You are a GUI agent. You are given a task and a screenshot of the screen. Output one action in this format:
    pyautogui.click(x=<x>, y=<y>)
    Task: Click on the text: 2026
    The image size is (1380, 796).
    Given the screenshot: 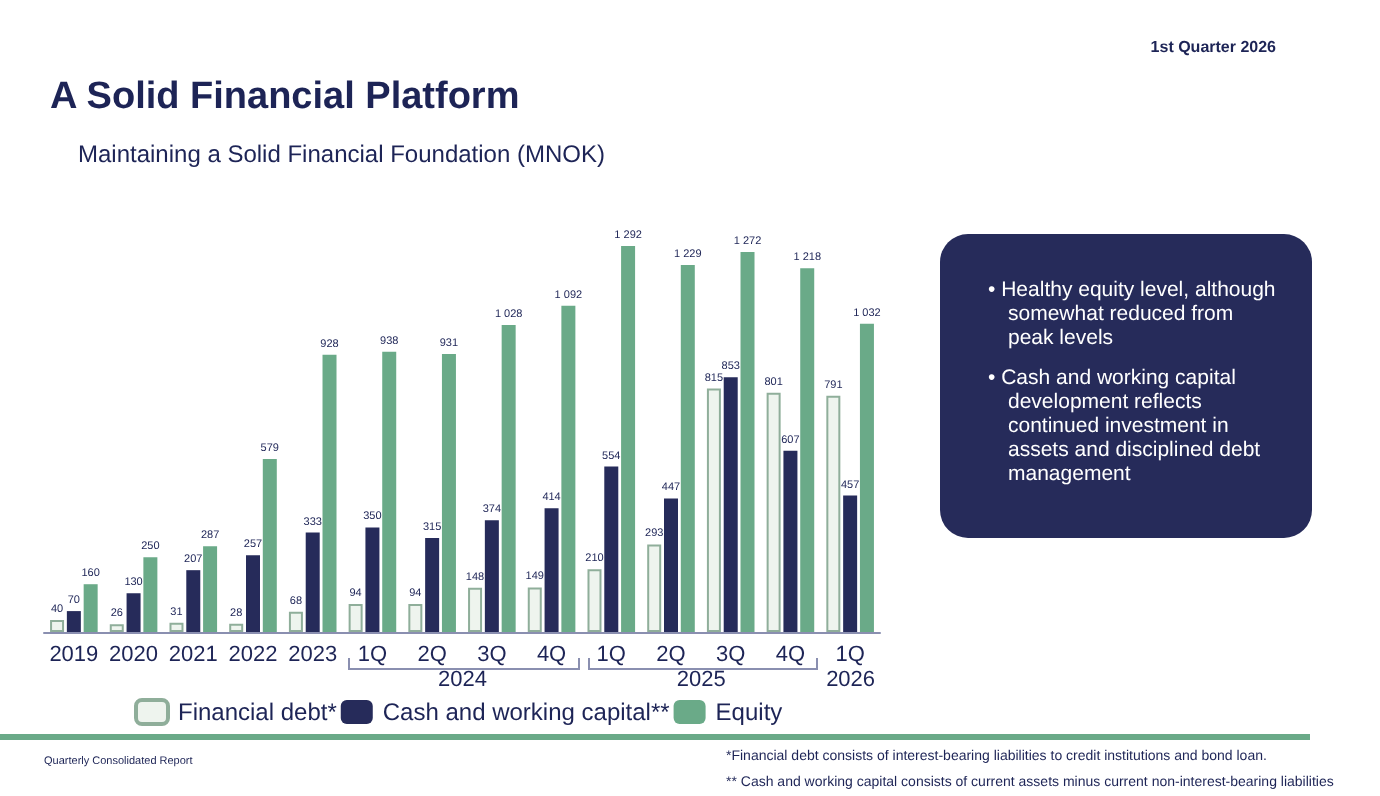 What is the action you would take?
    pyautogui.click(x=851, y=680)
    